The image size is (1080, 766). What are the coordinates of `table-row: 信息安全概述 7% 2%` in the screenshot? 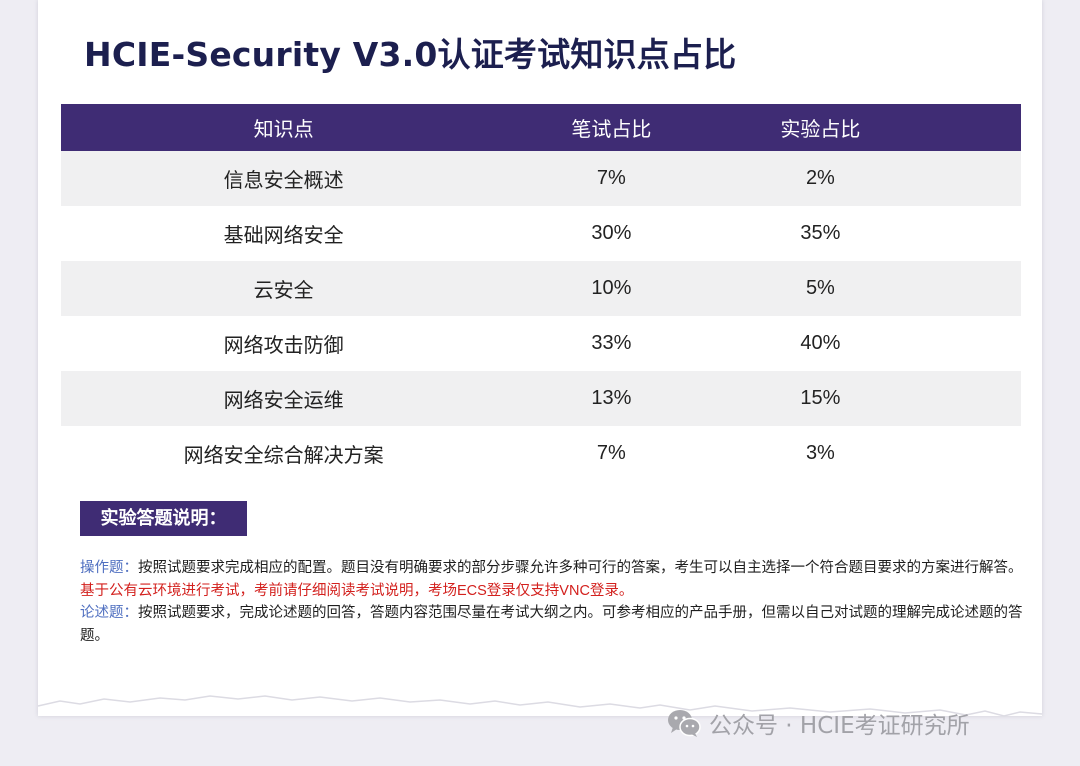 It's located at (541, 178).